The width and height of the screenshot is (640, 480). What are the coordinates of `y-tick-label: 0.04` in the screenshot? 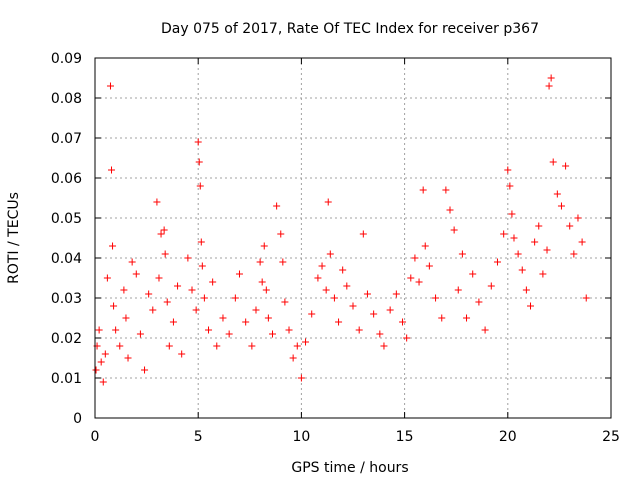 It's located at (66, 259).